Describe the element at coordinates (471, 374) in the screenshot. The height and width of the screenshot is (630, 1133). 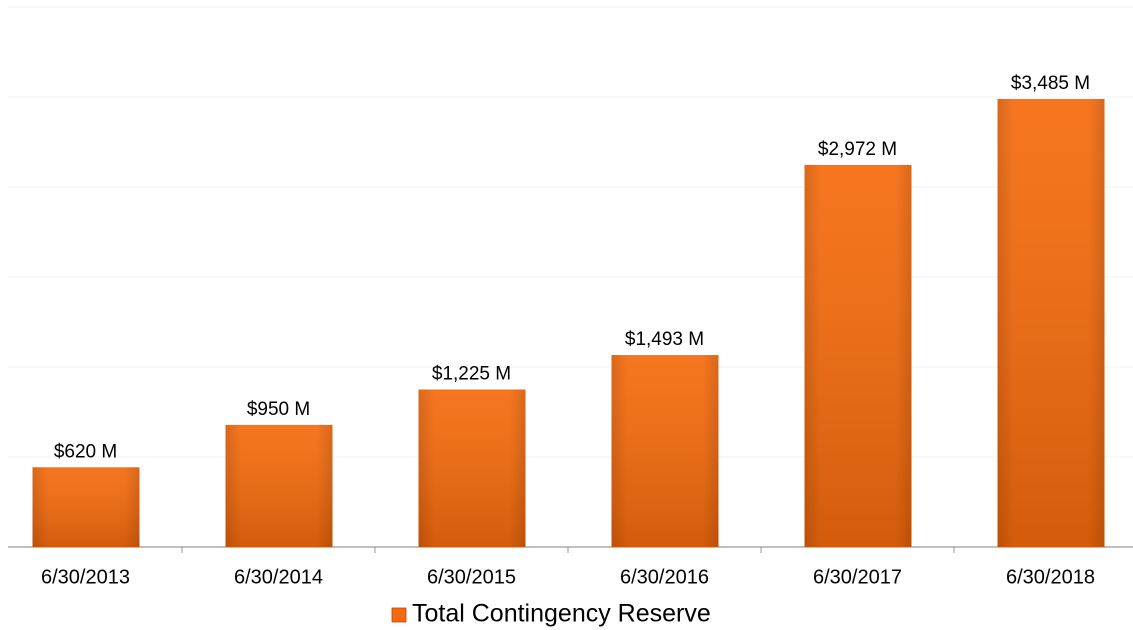
I see `value-label: $1,225 M` at that location.